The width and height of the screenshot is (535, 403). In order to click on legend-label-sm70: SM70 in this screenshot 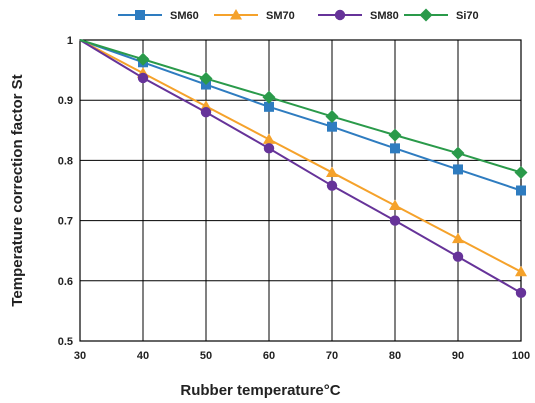, I will do `click(280, 16)`.